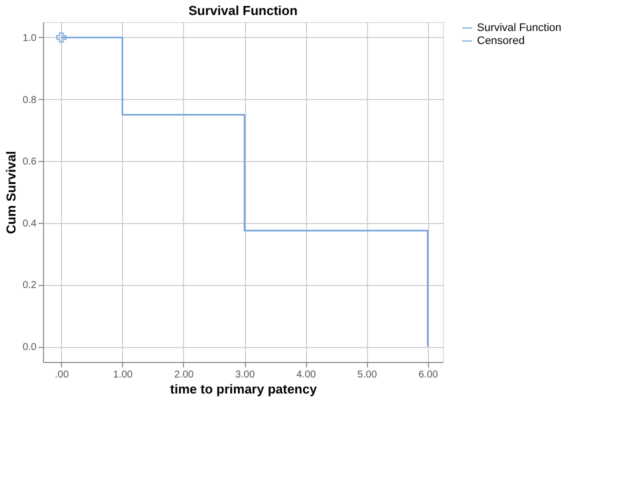 The image size is (628, 486). What do you see at coordinates (29, 224) in the screenshot?
I see `y-tick-label: 0.4` at bounding box center [29, 224].